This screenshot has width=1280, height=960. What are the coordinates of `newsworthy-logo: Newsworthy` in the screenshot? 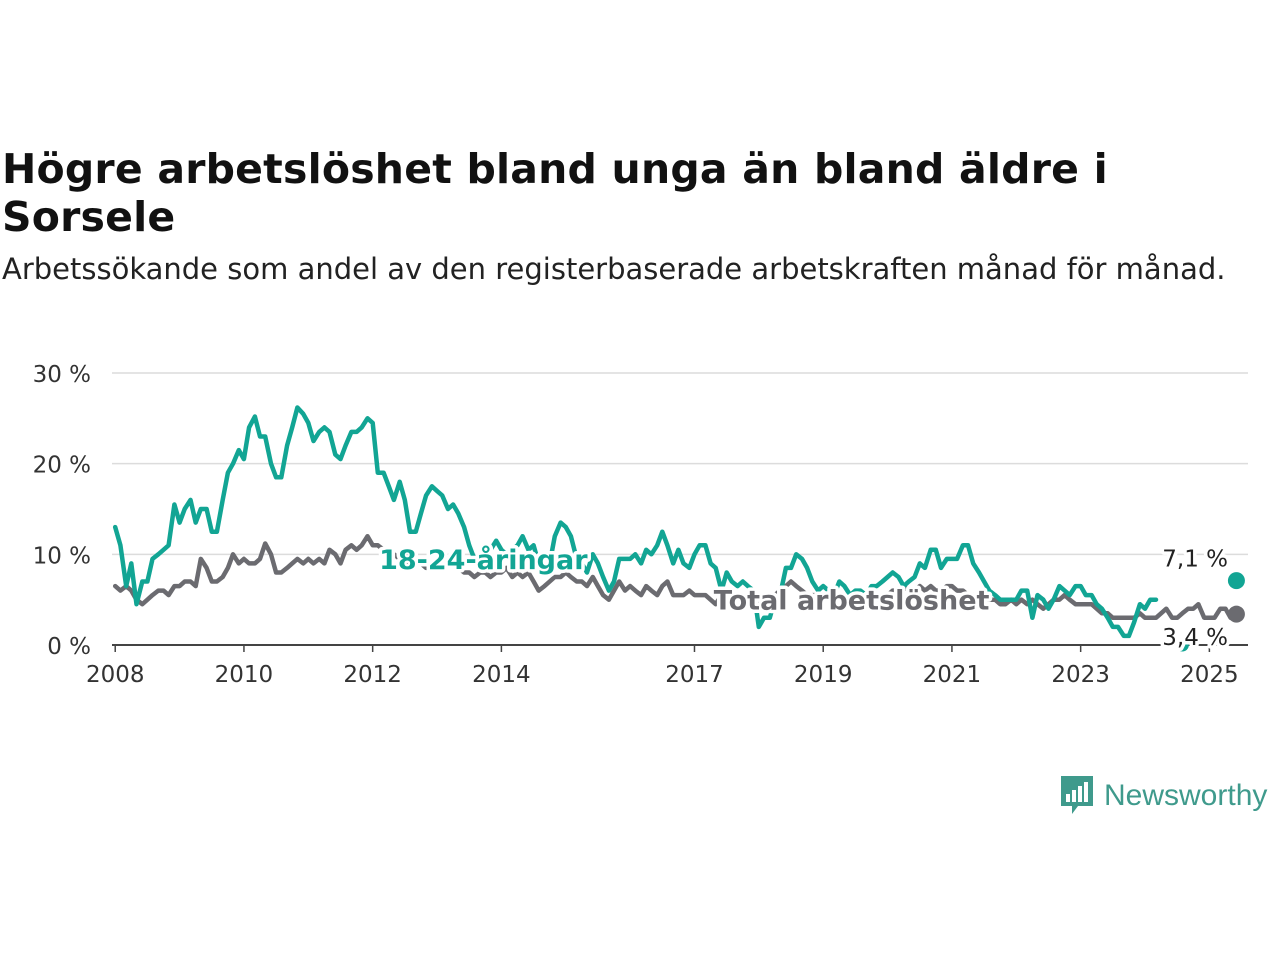 It's located at (1162, 796).